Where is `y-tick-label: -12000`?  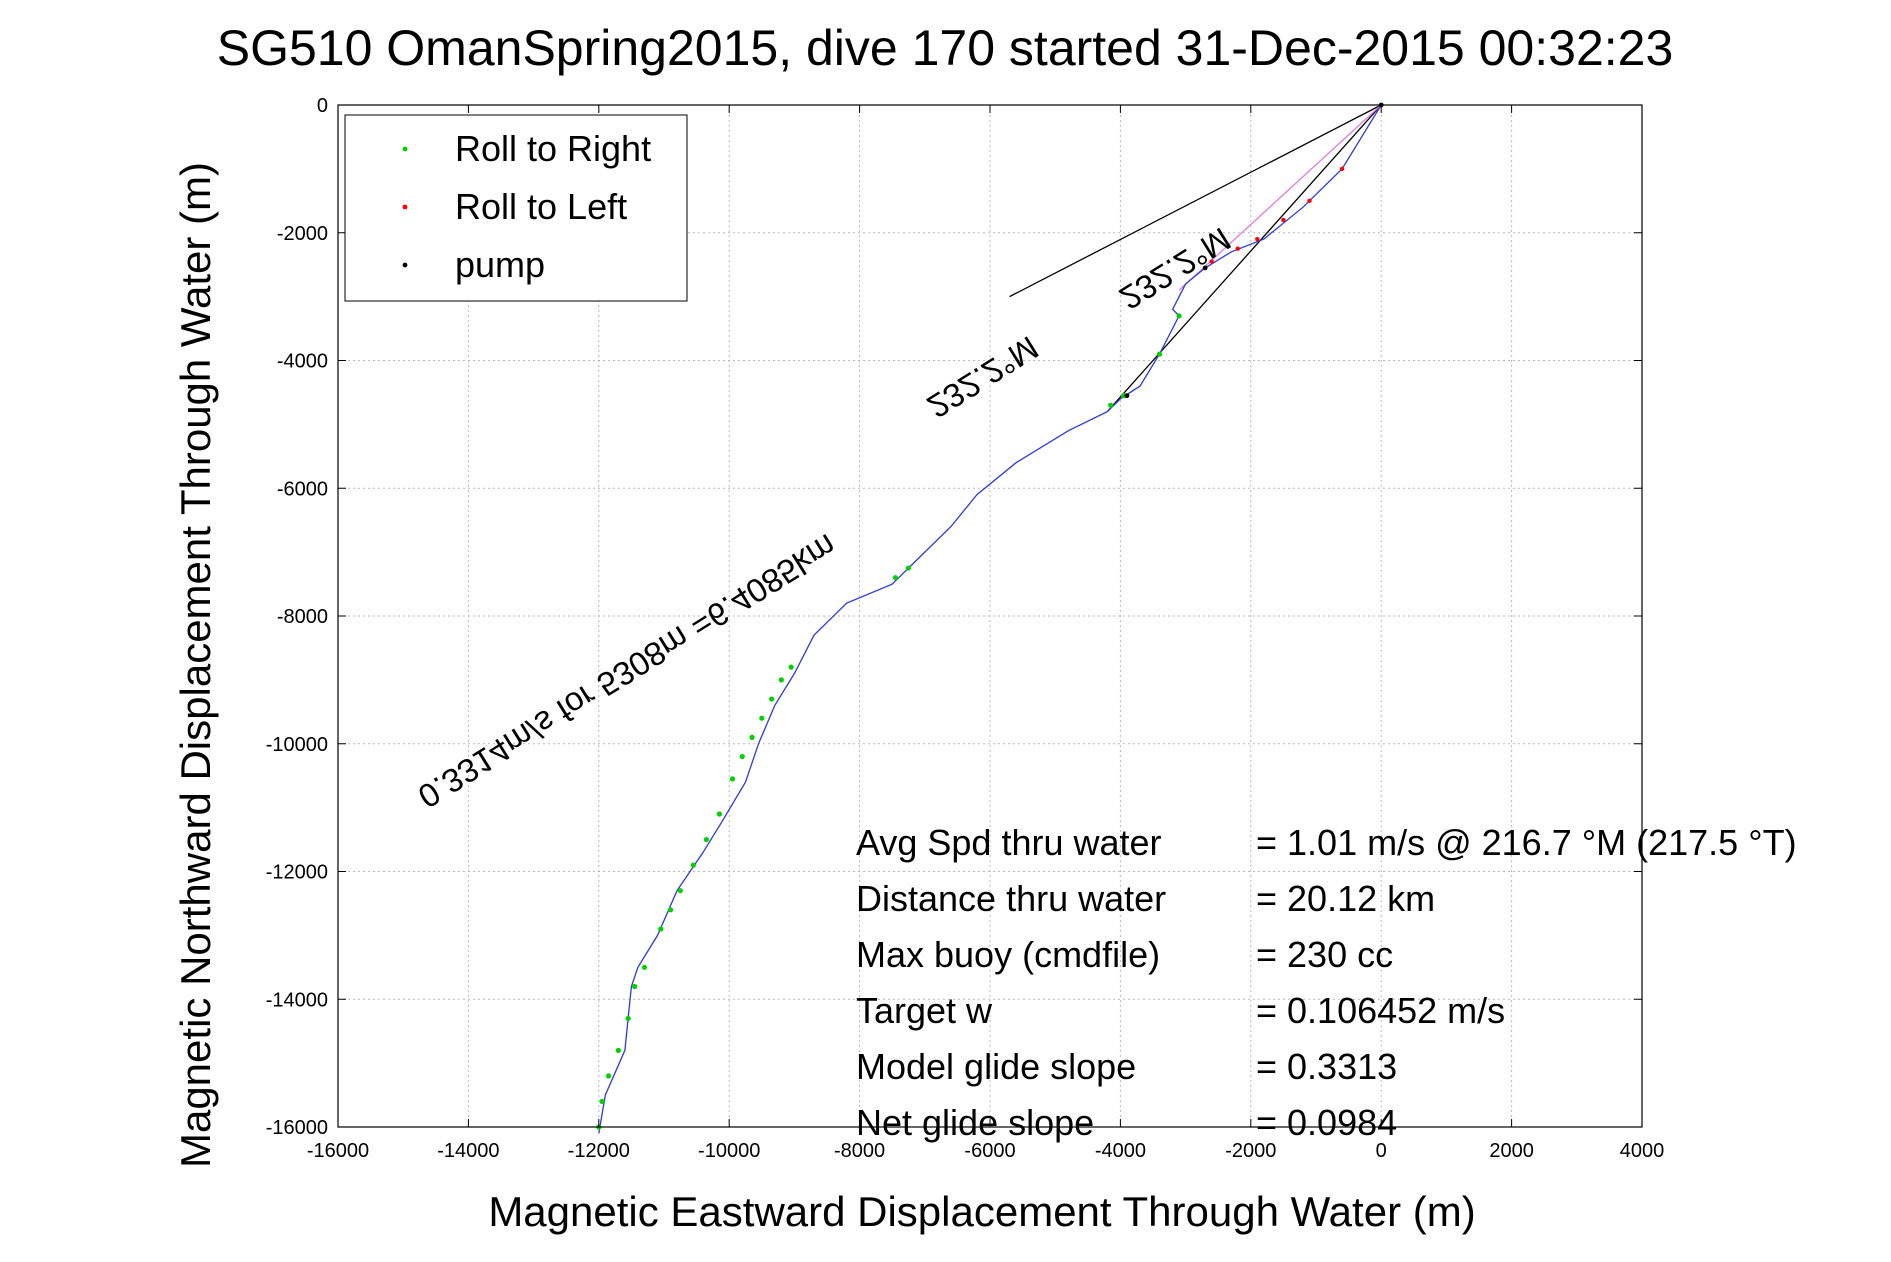
y-tick-label: -12000 is located at coordinates (297, 873).